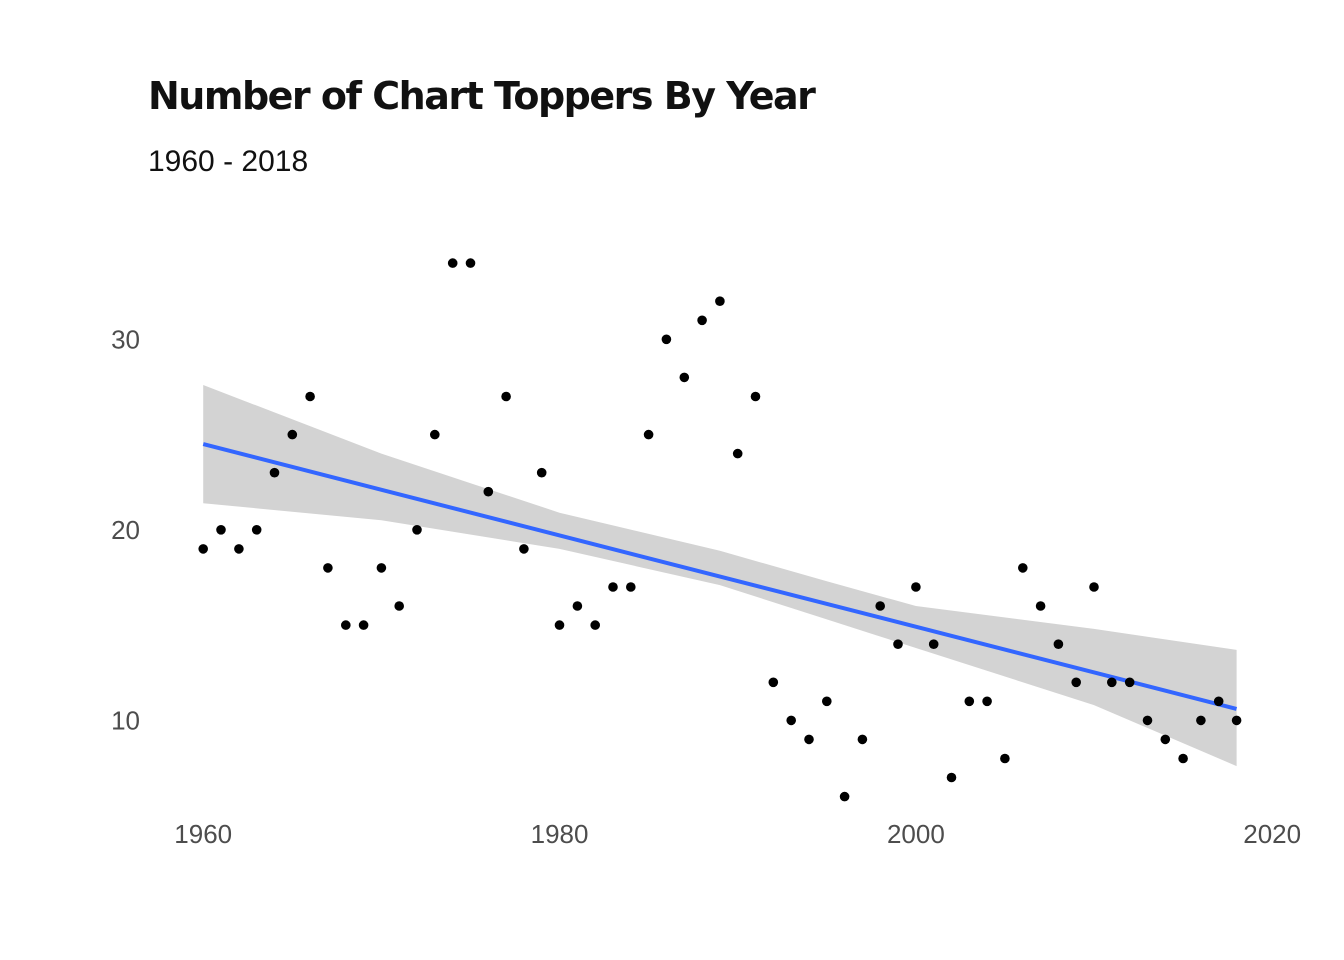 The width and height of the screenshot is (1344, 960). Describe the element at coordinates (228, 161) in the screenshot. I see `chart-subtitle: 1960 - 2018` at that location.